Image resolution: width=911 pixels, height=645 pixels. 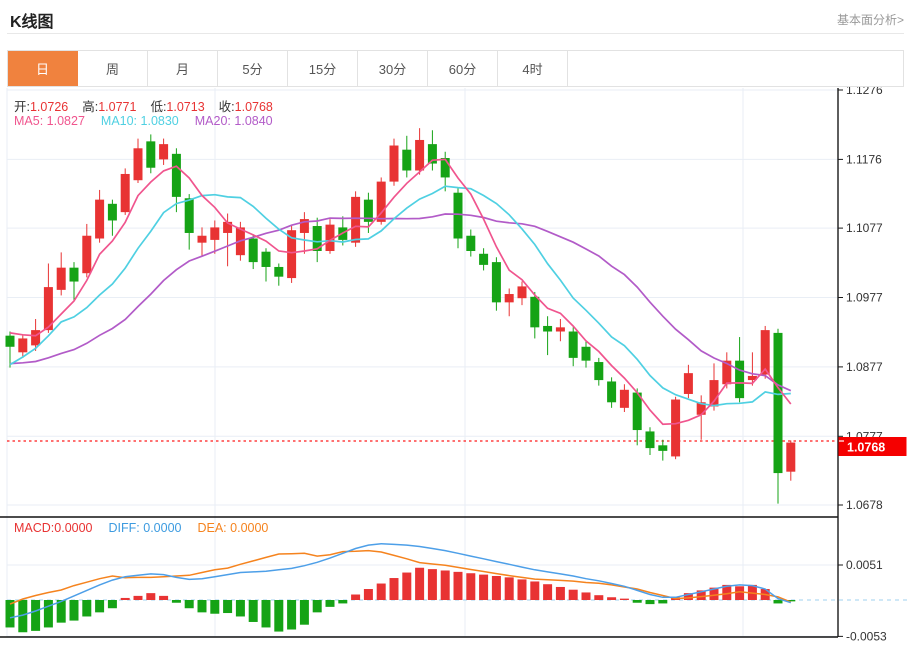 What do you see at coordinates (22, 107) in the screenshot?
I see `open-label: 开:` at bounding box center [22, 107].